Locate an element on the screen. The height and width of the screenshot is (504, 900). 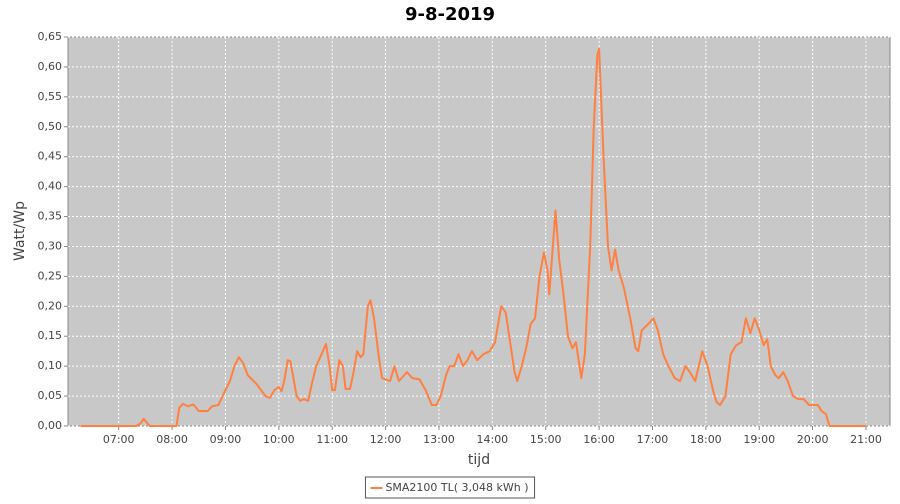
x-tick-label: 12:00 is located at coordinates (386, 439).